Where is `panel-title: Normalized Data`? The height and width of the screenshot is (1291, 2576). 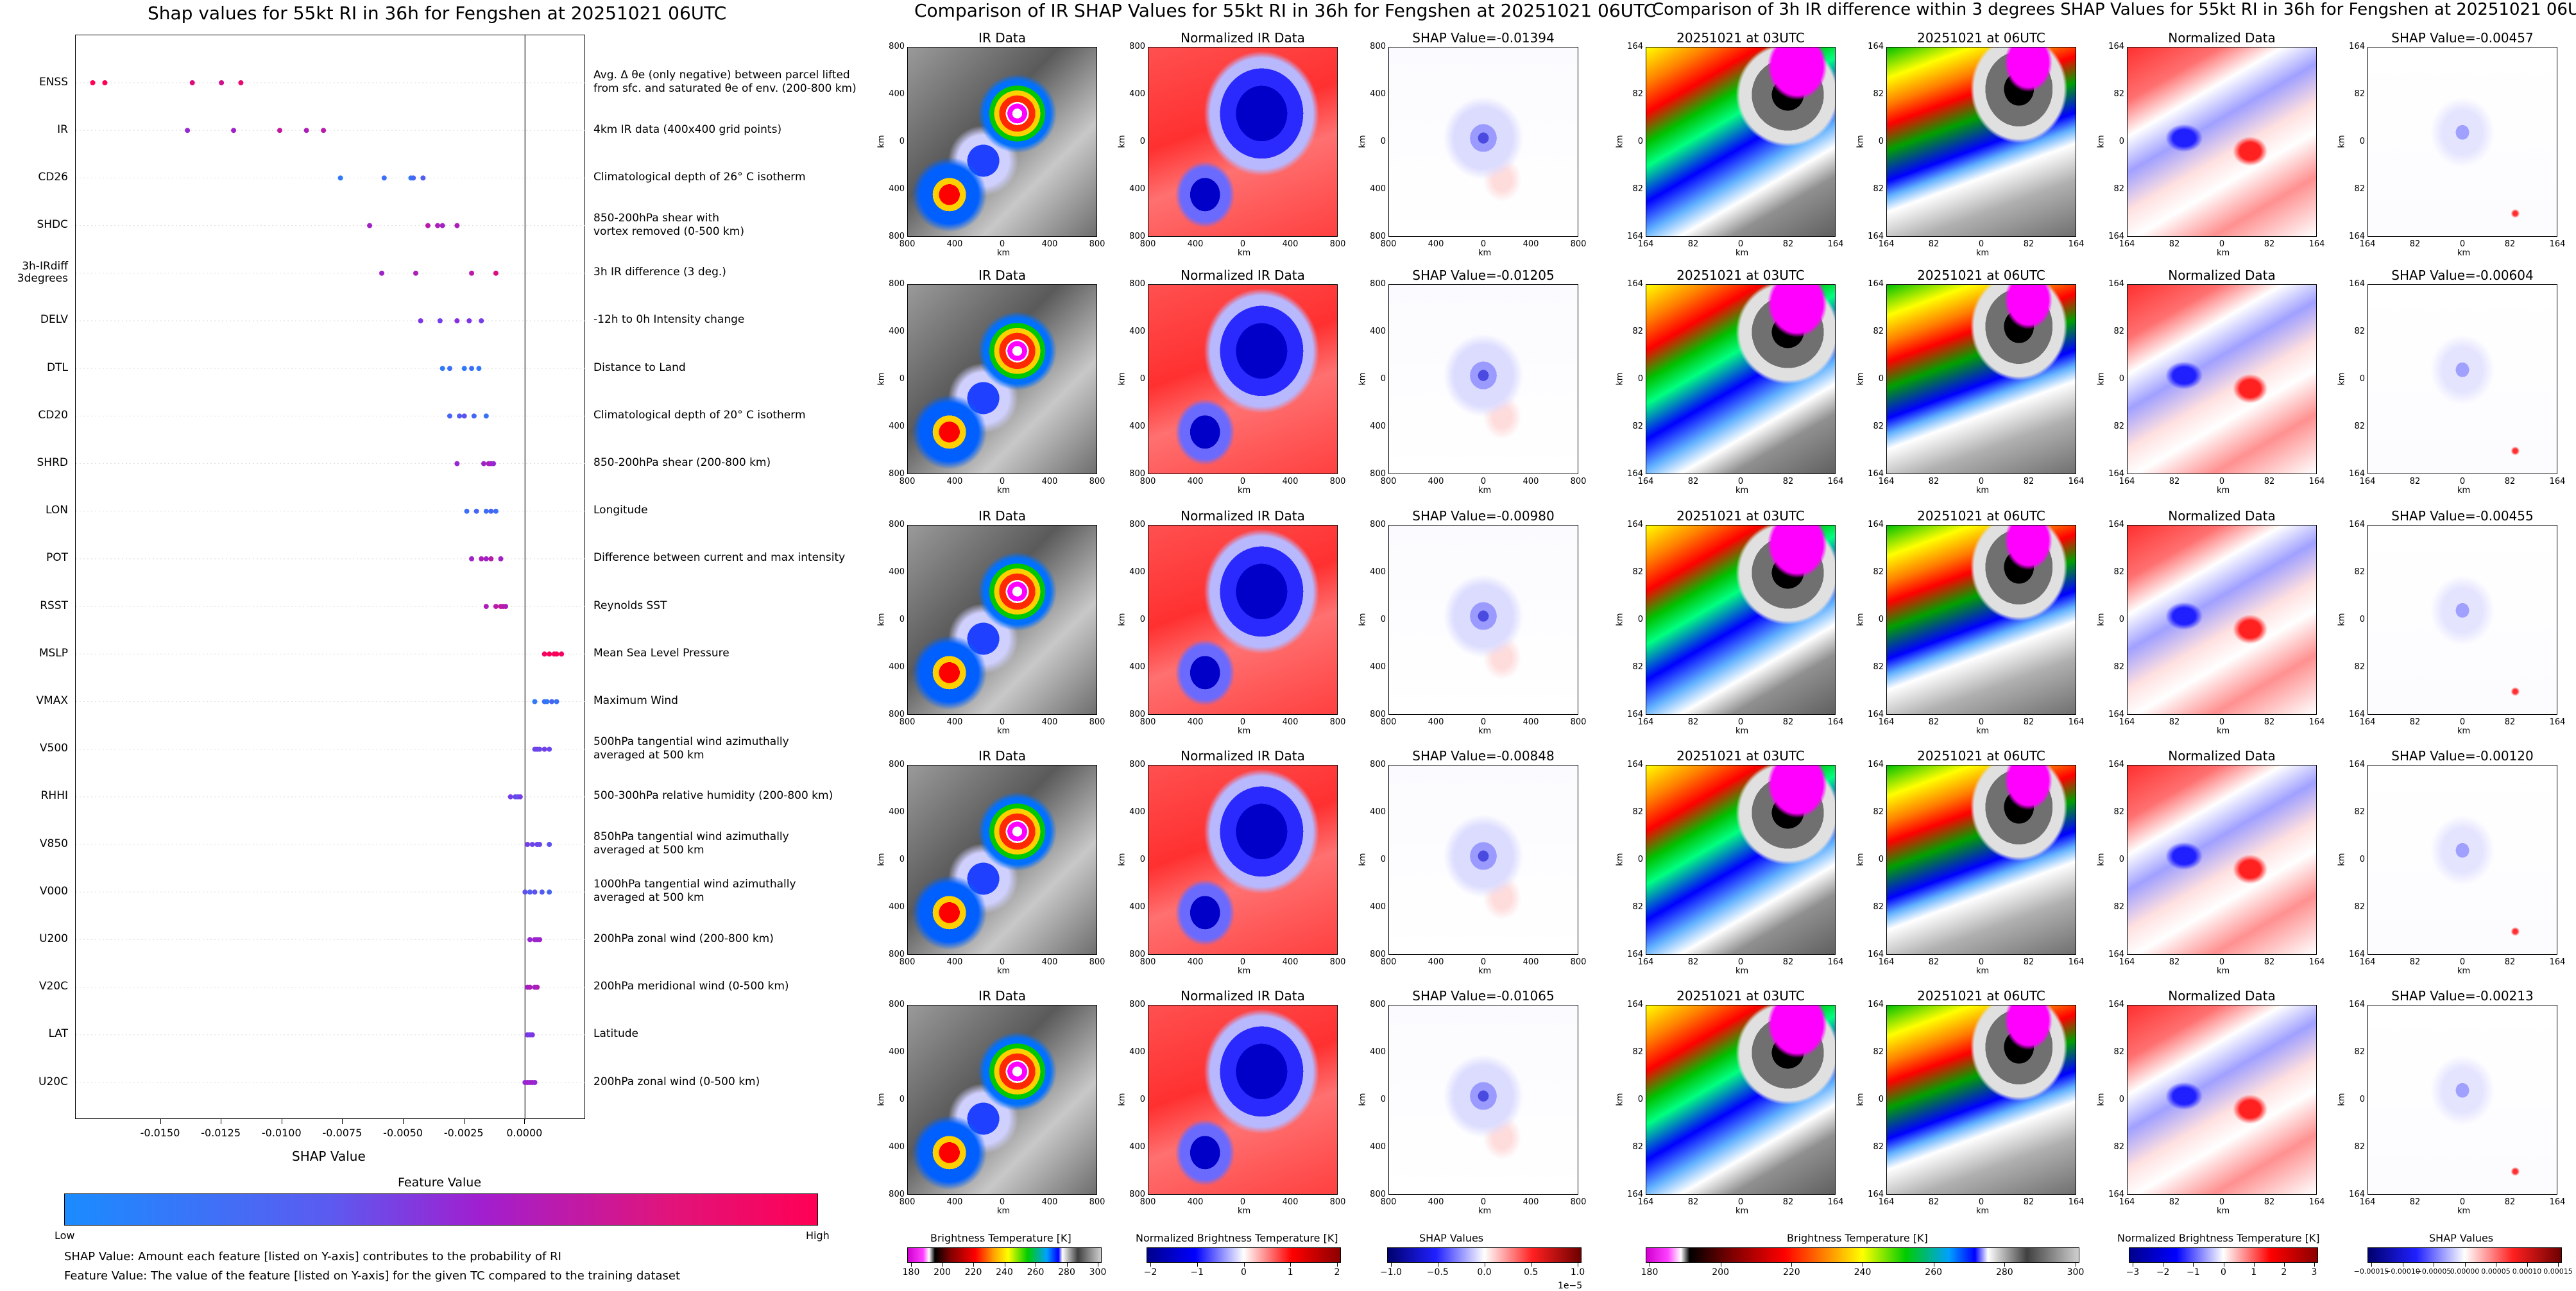 panel-title: Normalized Data is located at coordinates (2222, 516).